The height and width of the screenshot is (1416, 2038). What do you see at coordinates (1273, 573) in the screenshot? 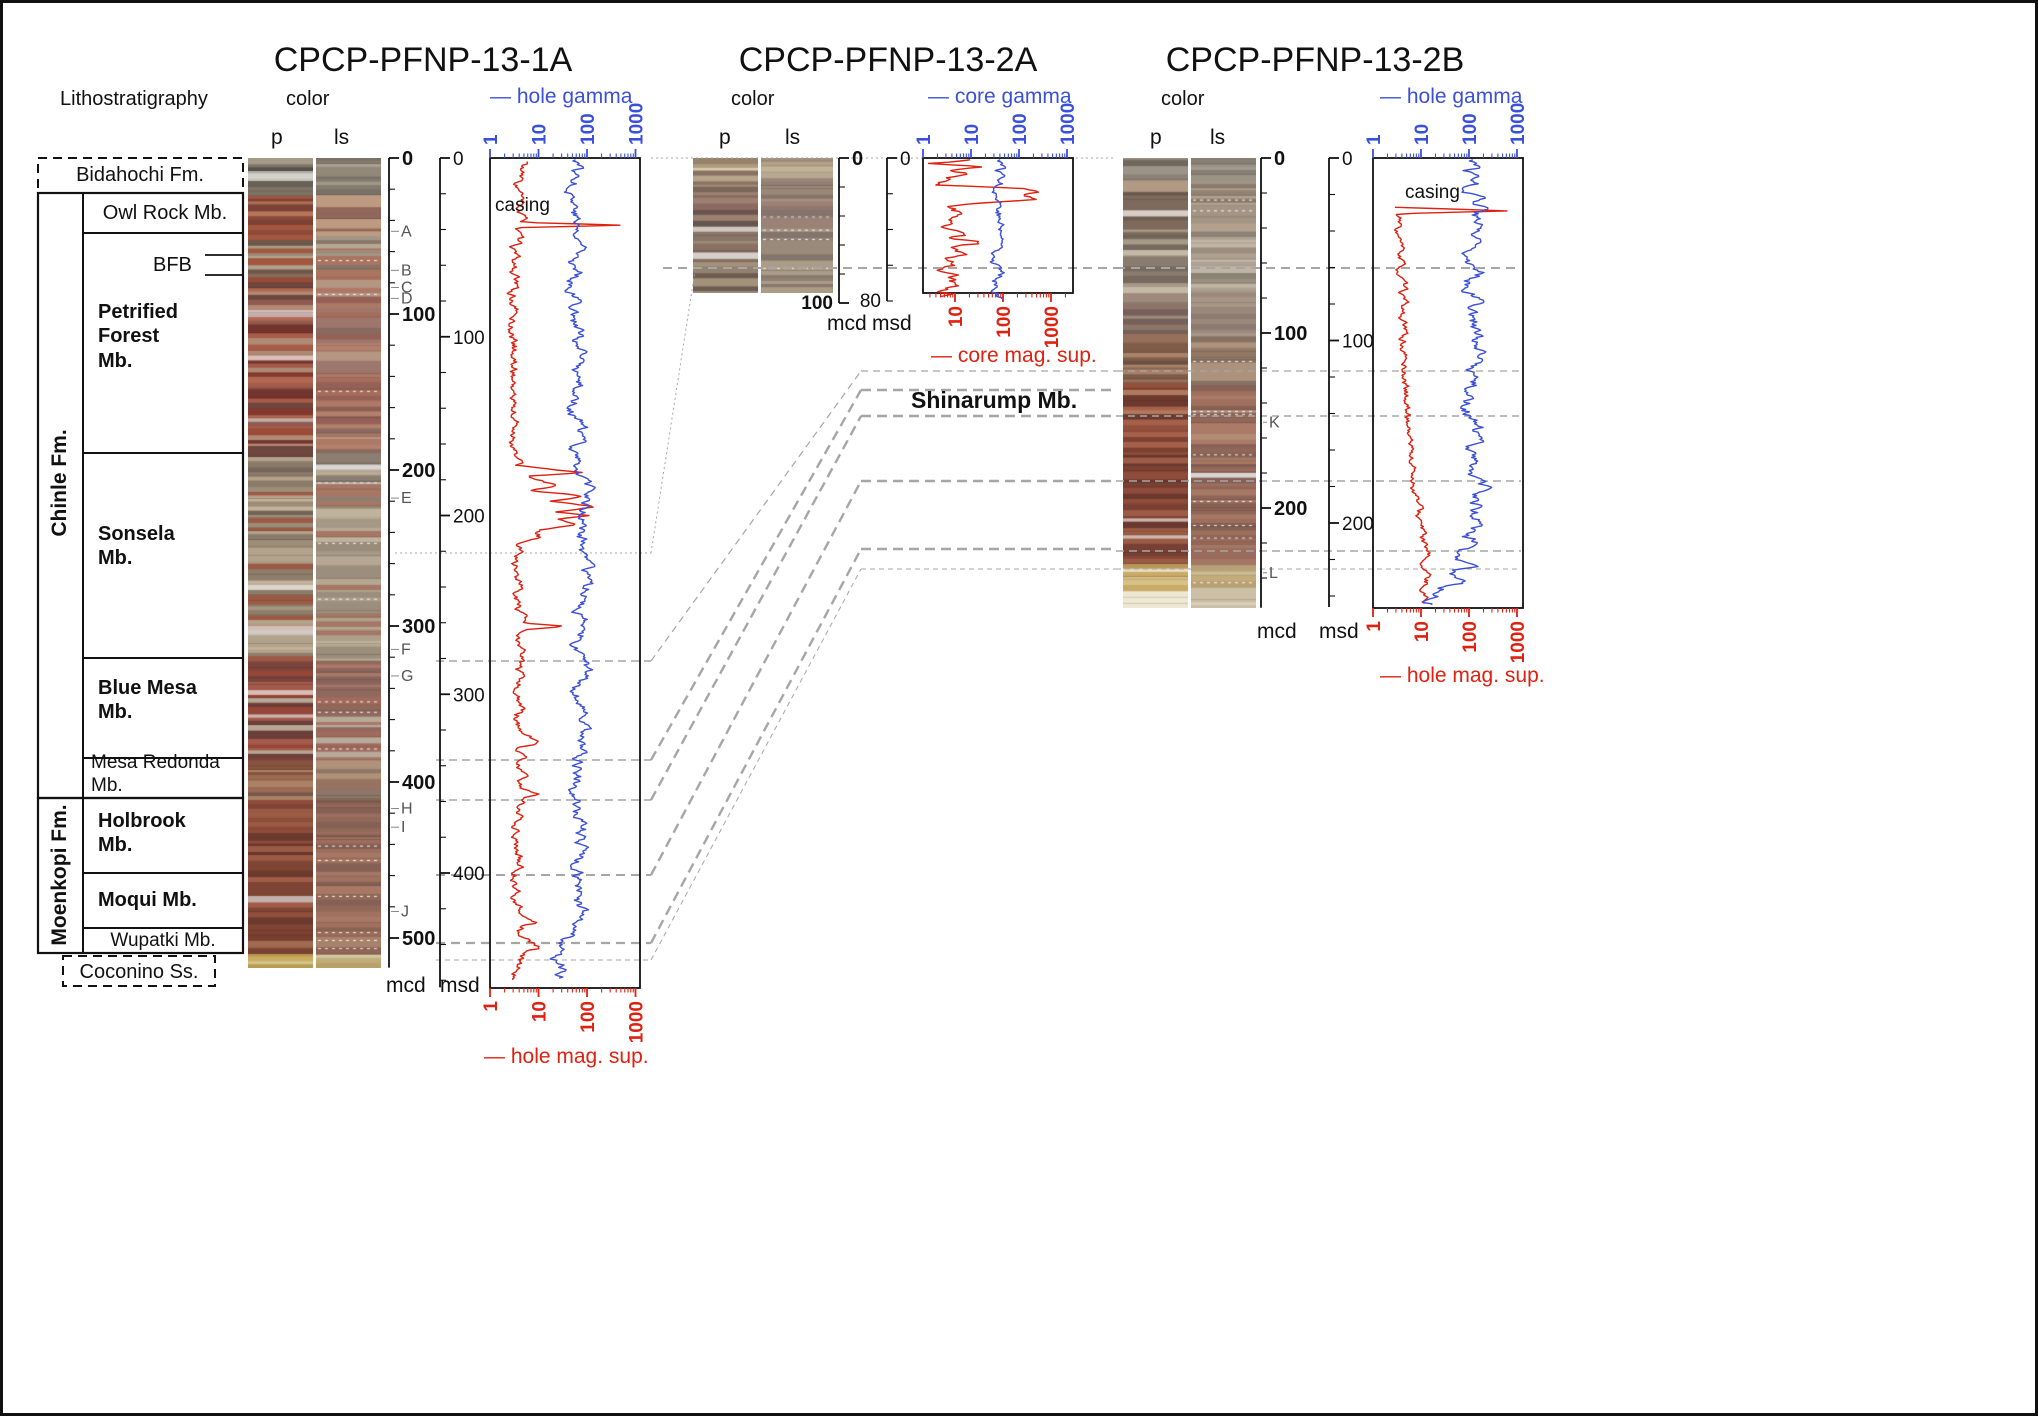
I see `marker-letter: L` at bounding box center [1273, 573].